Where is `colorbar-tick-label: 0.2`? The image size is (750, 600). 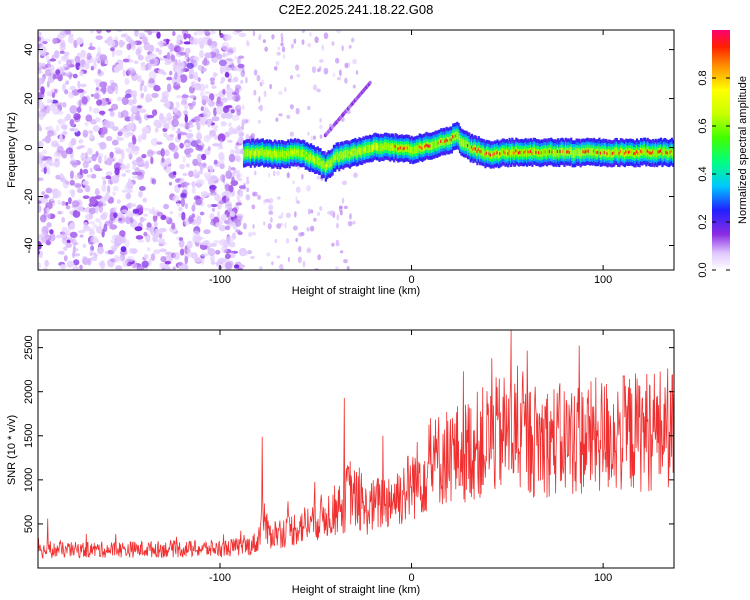
colorbar-tick-label: 0.2 is located at coordinates (703, 221).